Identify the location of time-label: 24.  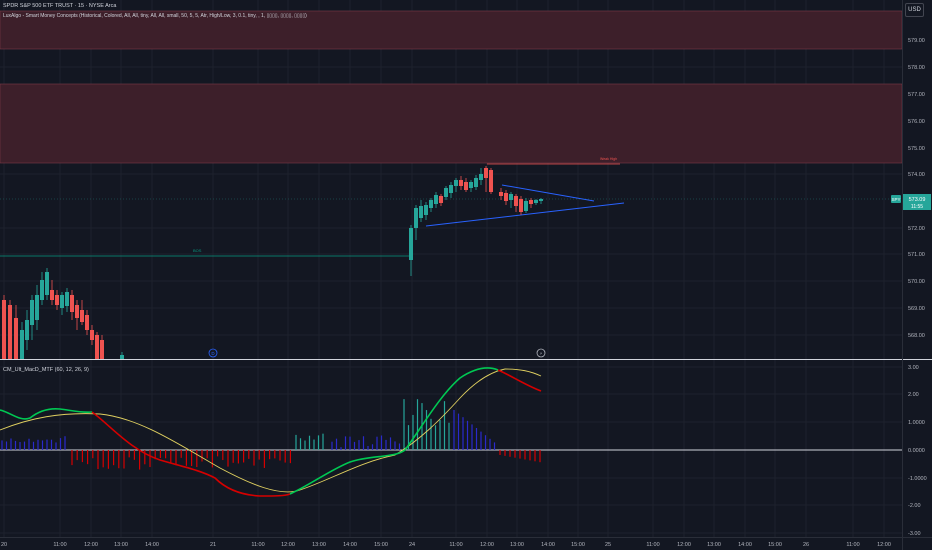
(412, 545).